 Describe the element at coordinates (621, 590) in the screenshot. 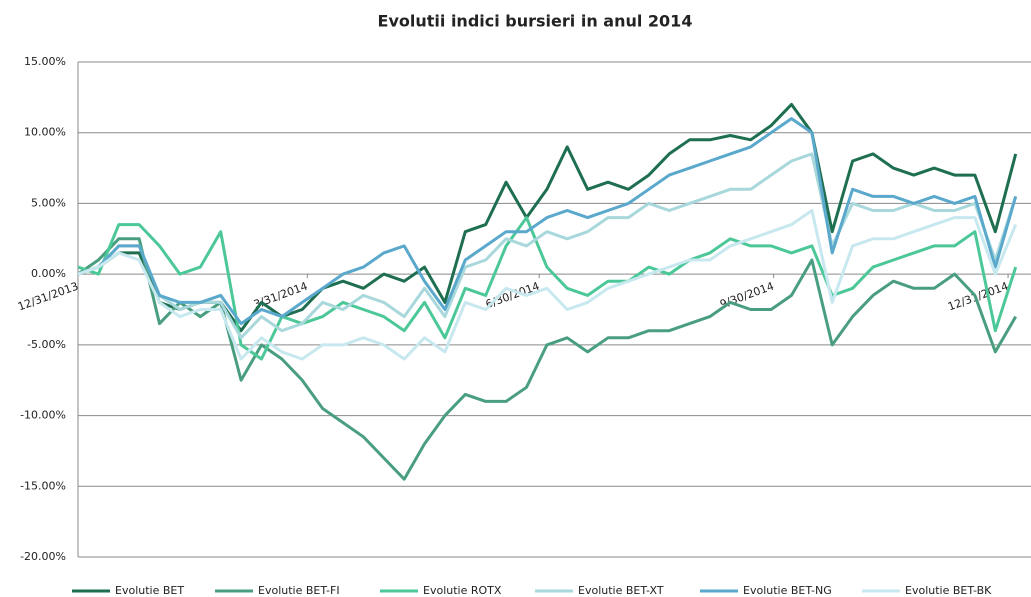

I see `legend-label: Evolutie BET-XT` at that location.